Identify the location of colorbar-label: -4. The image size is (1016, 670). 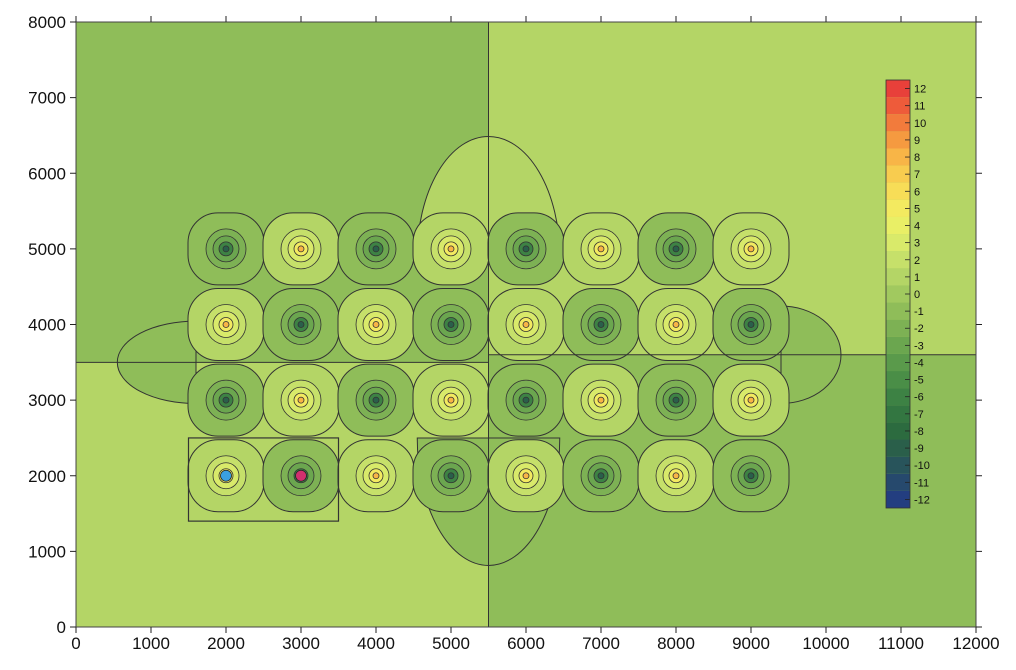
(919, 363).